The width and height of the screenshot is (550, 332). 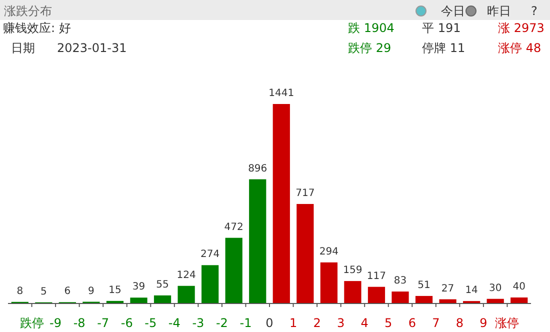 I want to click on chart-title: 涨跌分布, so click(x=28, y=11).